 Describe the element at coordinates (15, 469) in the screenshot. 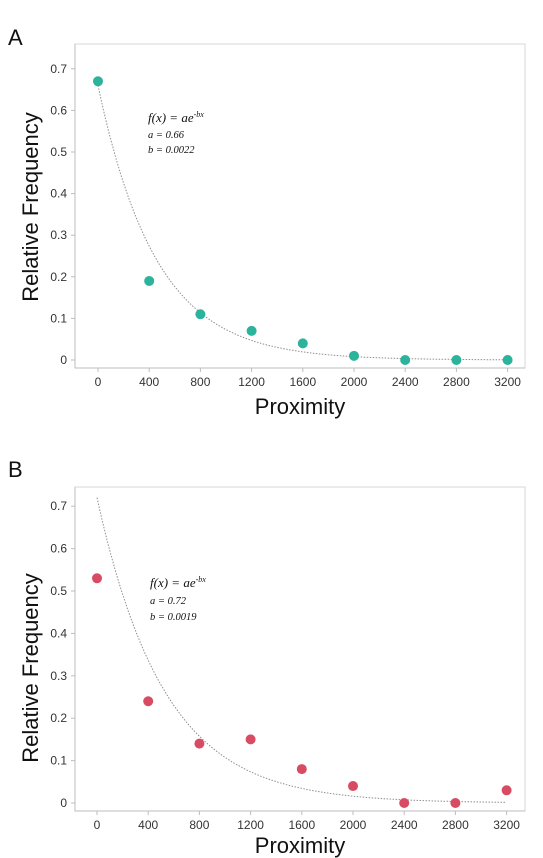

I see `panel-label: B` at that location.